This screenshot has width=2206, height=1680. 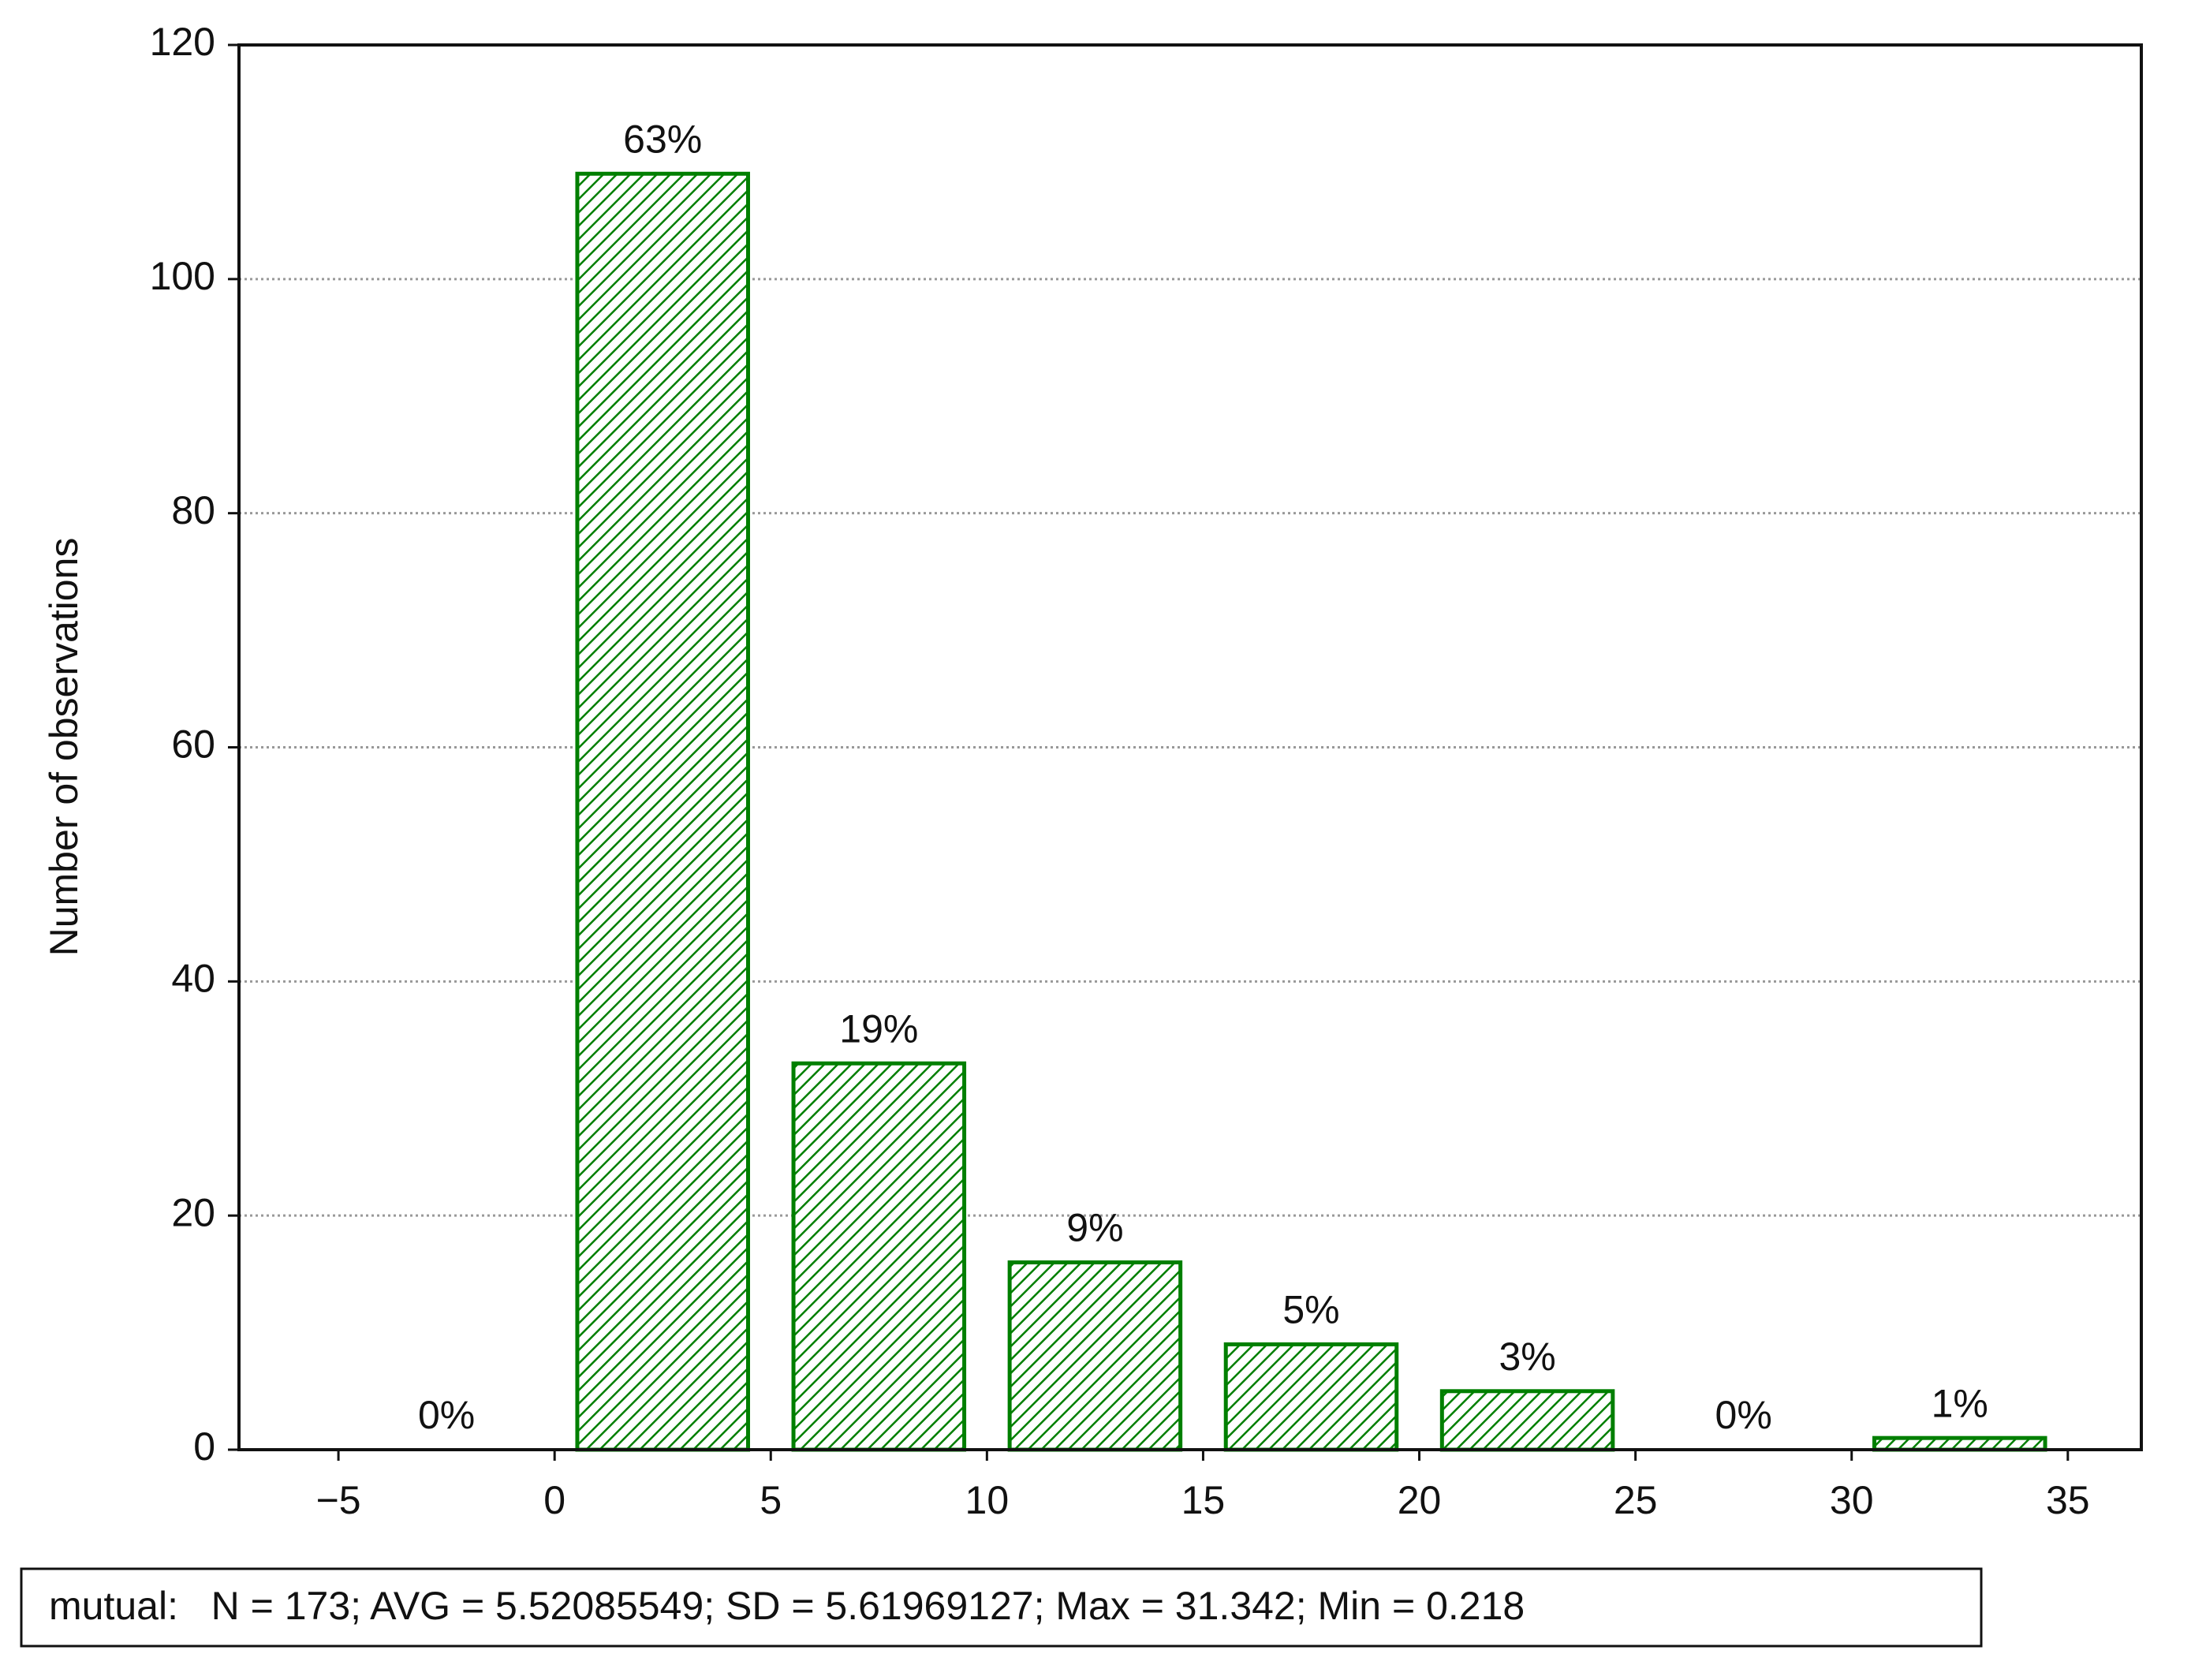 What do you see at coordinates (193, 744) in the screenshot?
I see `y-tick-label: 60` at bounding box center [193, 744].